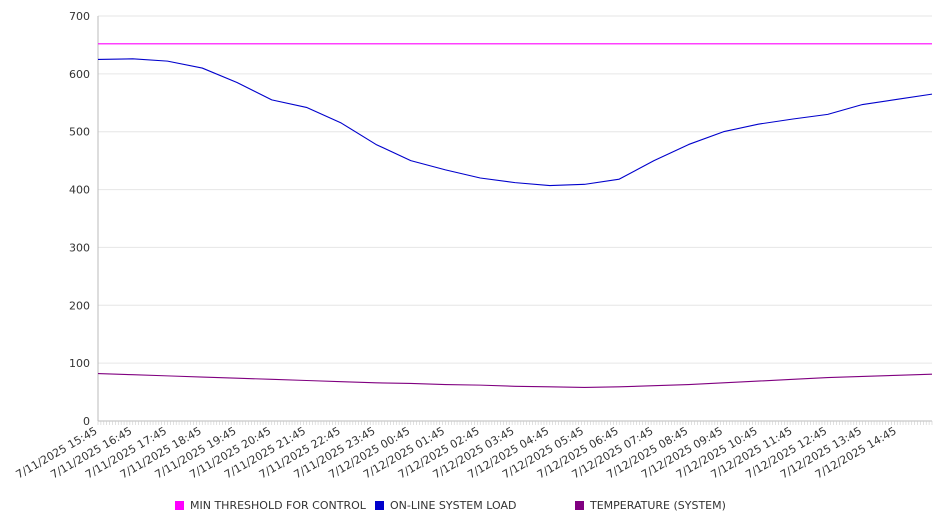 The height and width of the screenshot is (526, 946). What do you see at coordinates (79, 219) in the screenshot?
I see `y-tick-labels: 0 100 200 300 400 500 600 700` at bounding box center [79, 219].